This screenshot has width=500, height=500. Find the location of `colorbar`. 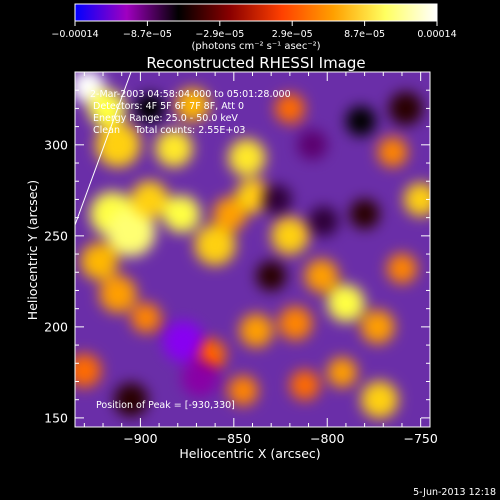

colorbar is located at coordinates (256, 12).